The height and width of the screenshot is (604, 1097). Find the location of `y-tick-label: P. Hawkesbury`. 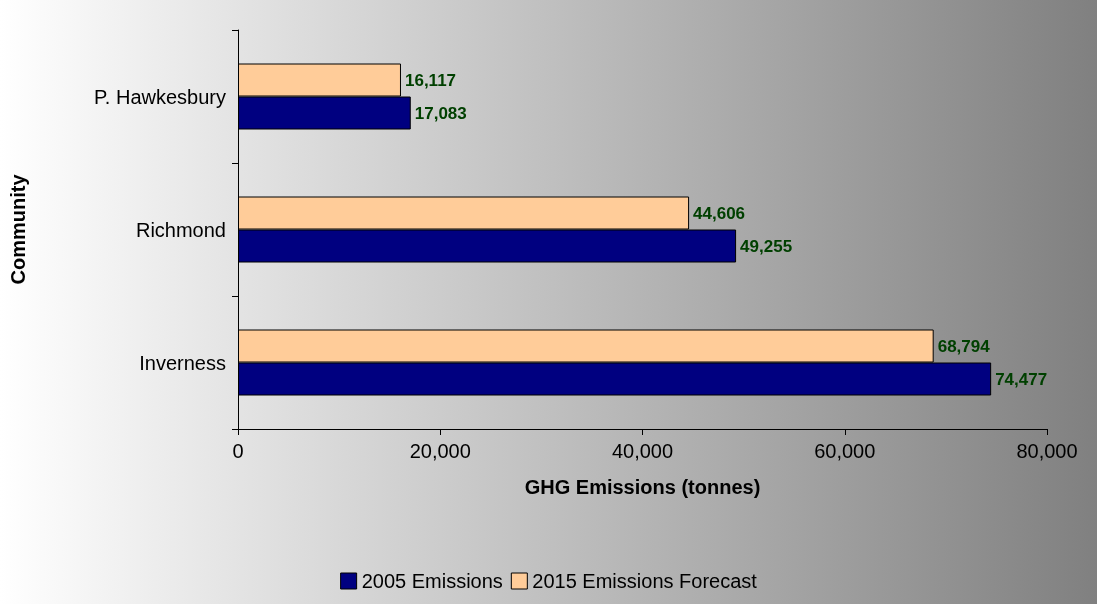

y-tick-label: P. Hawkesbury is located at coordinates (160, 96).